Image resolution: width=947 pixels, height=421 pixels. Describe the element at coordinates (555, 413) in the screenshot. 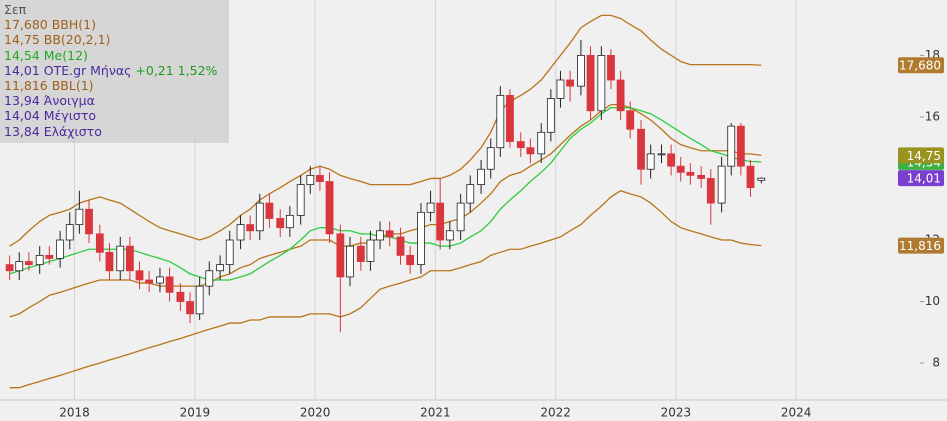

I see `x-tick-label: 2022` at that location.